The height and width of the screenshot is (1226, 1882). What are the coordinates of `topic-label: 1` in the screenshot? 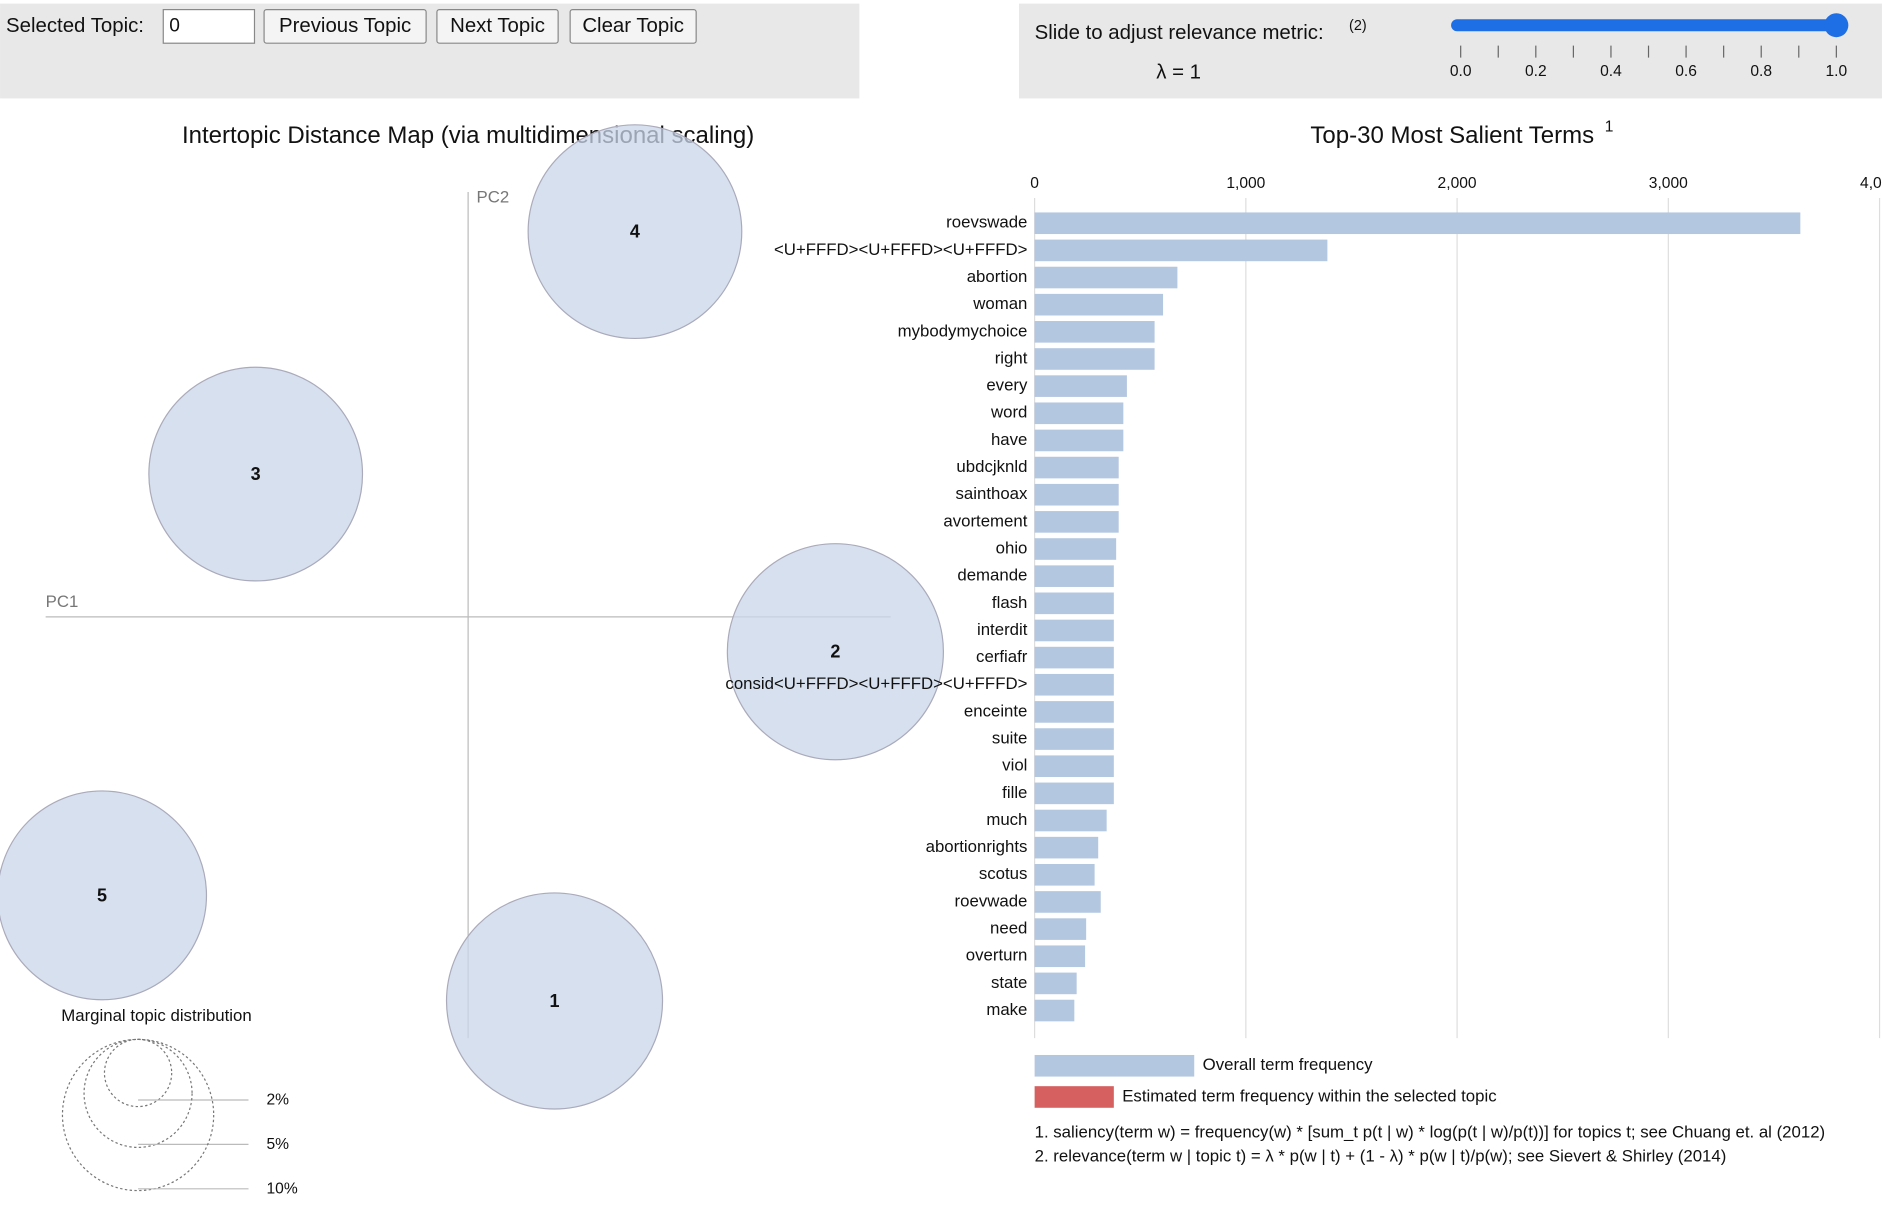 It's located at (555, 1001).